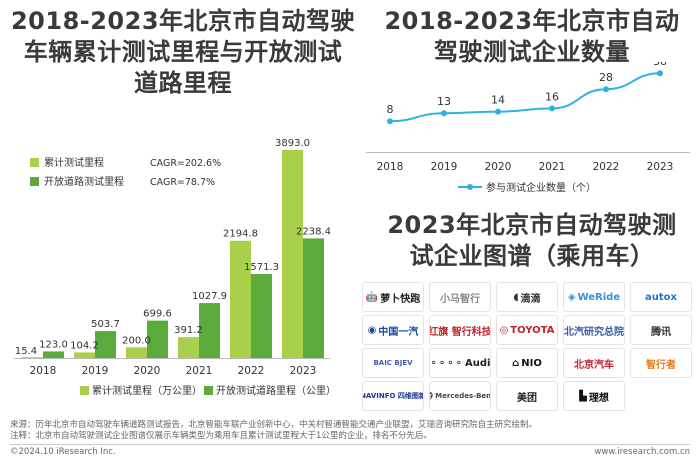  I want to click on brand-name: 红旗 智行科技, so click(460, 332).